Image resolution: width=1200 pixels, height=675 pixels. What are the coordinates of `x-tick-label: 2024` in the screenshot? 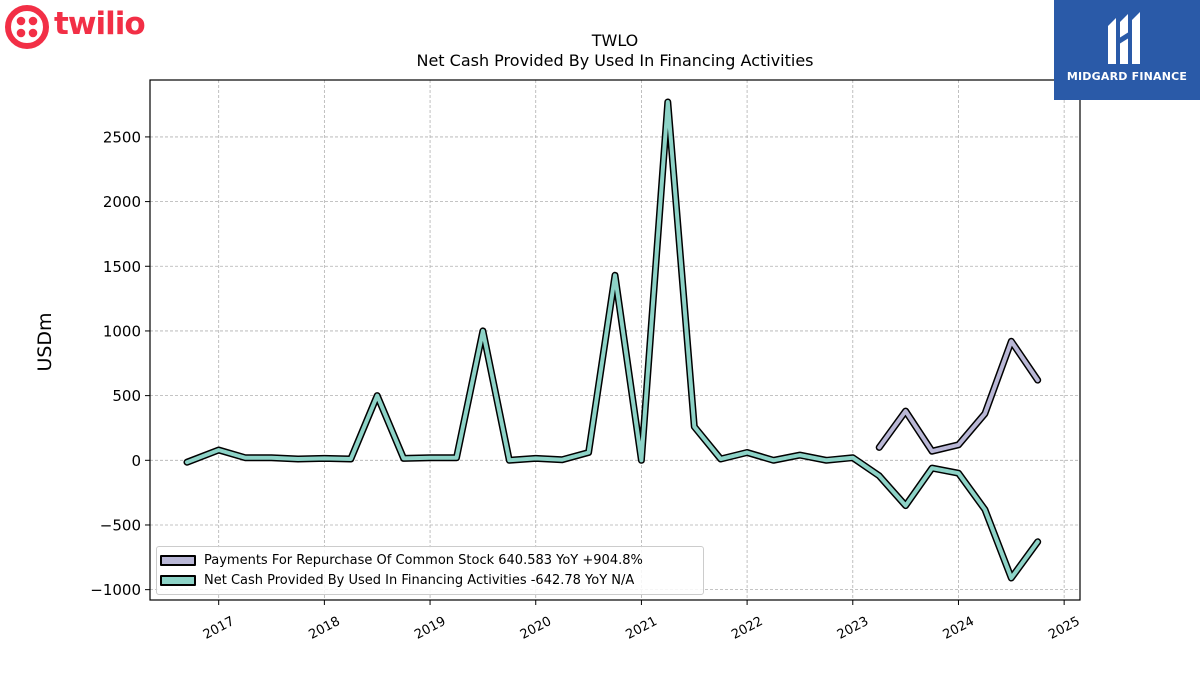 It's located at (959, 628).